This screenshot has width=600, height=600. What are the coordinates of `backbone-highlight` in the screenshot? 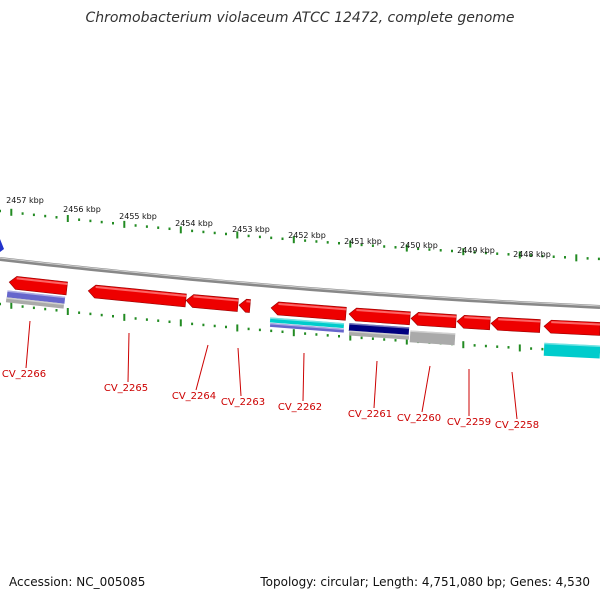 It's located at (300, 282).